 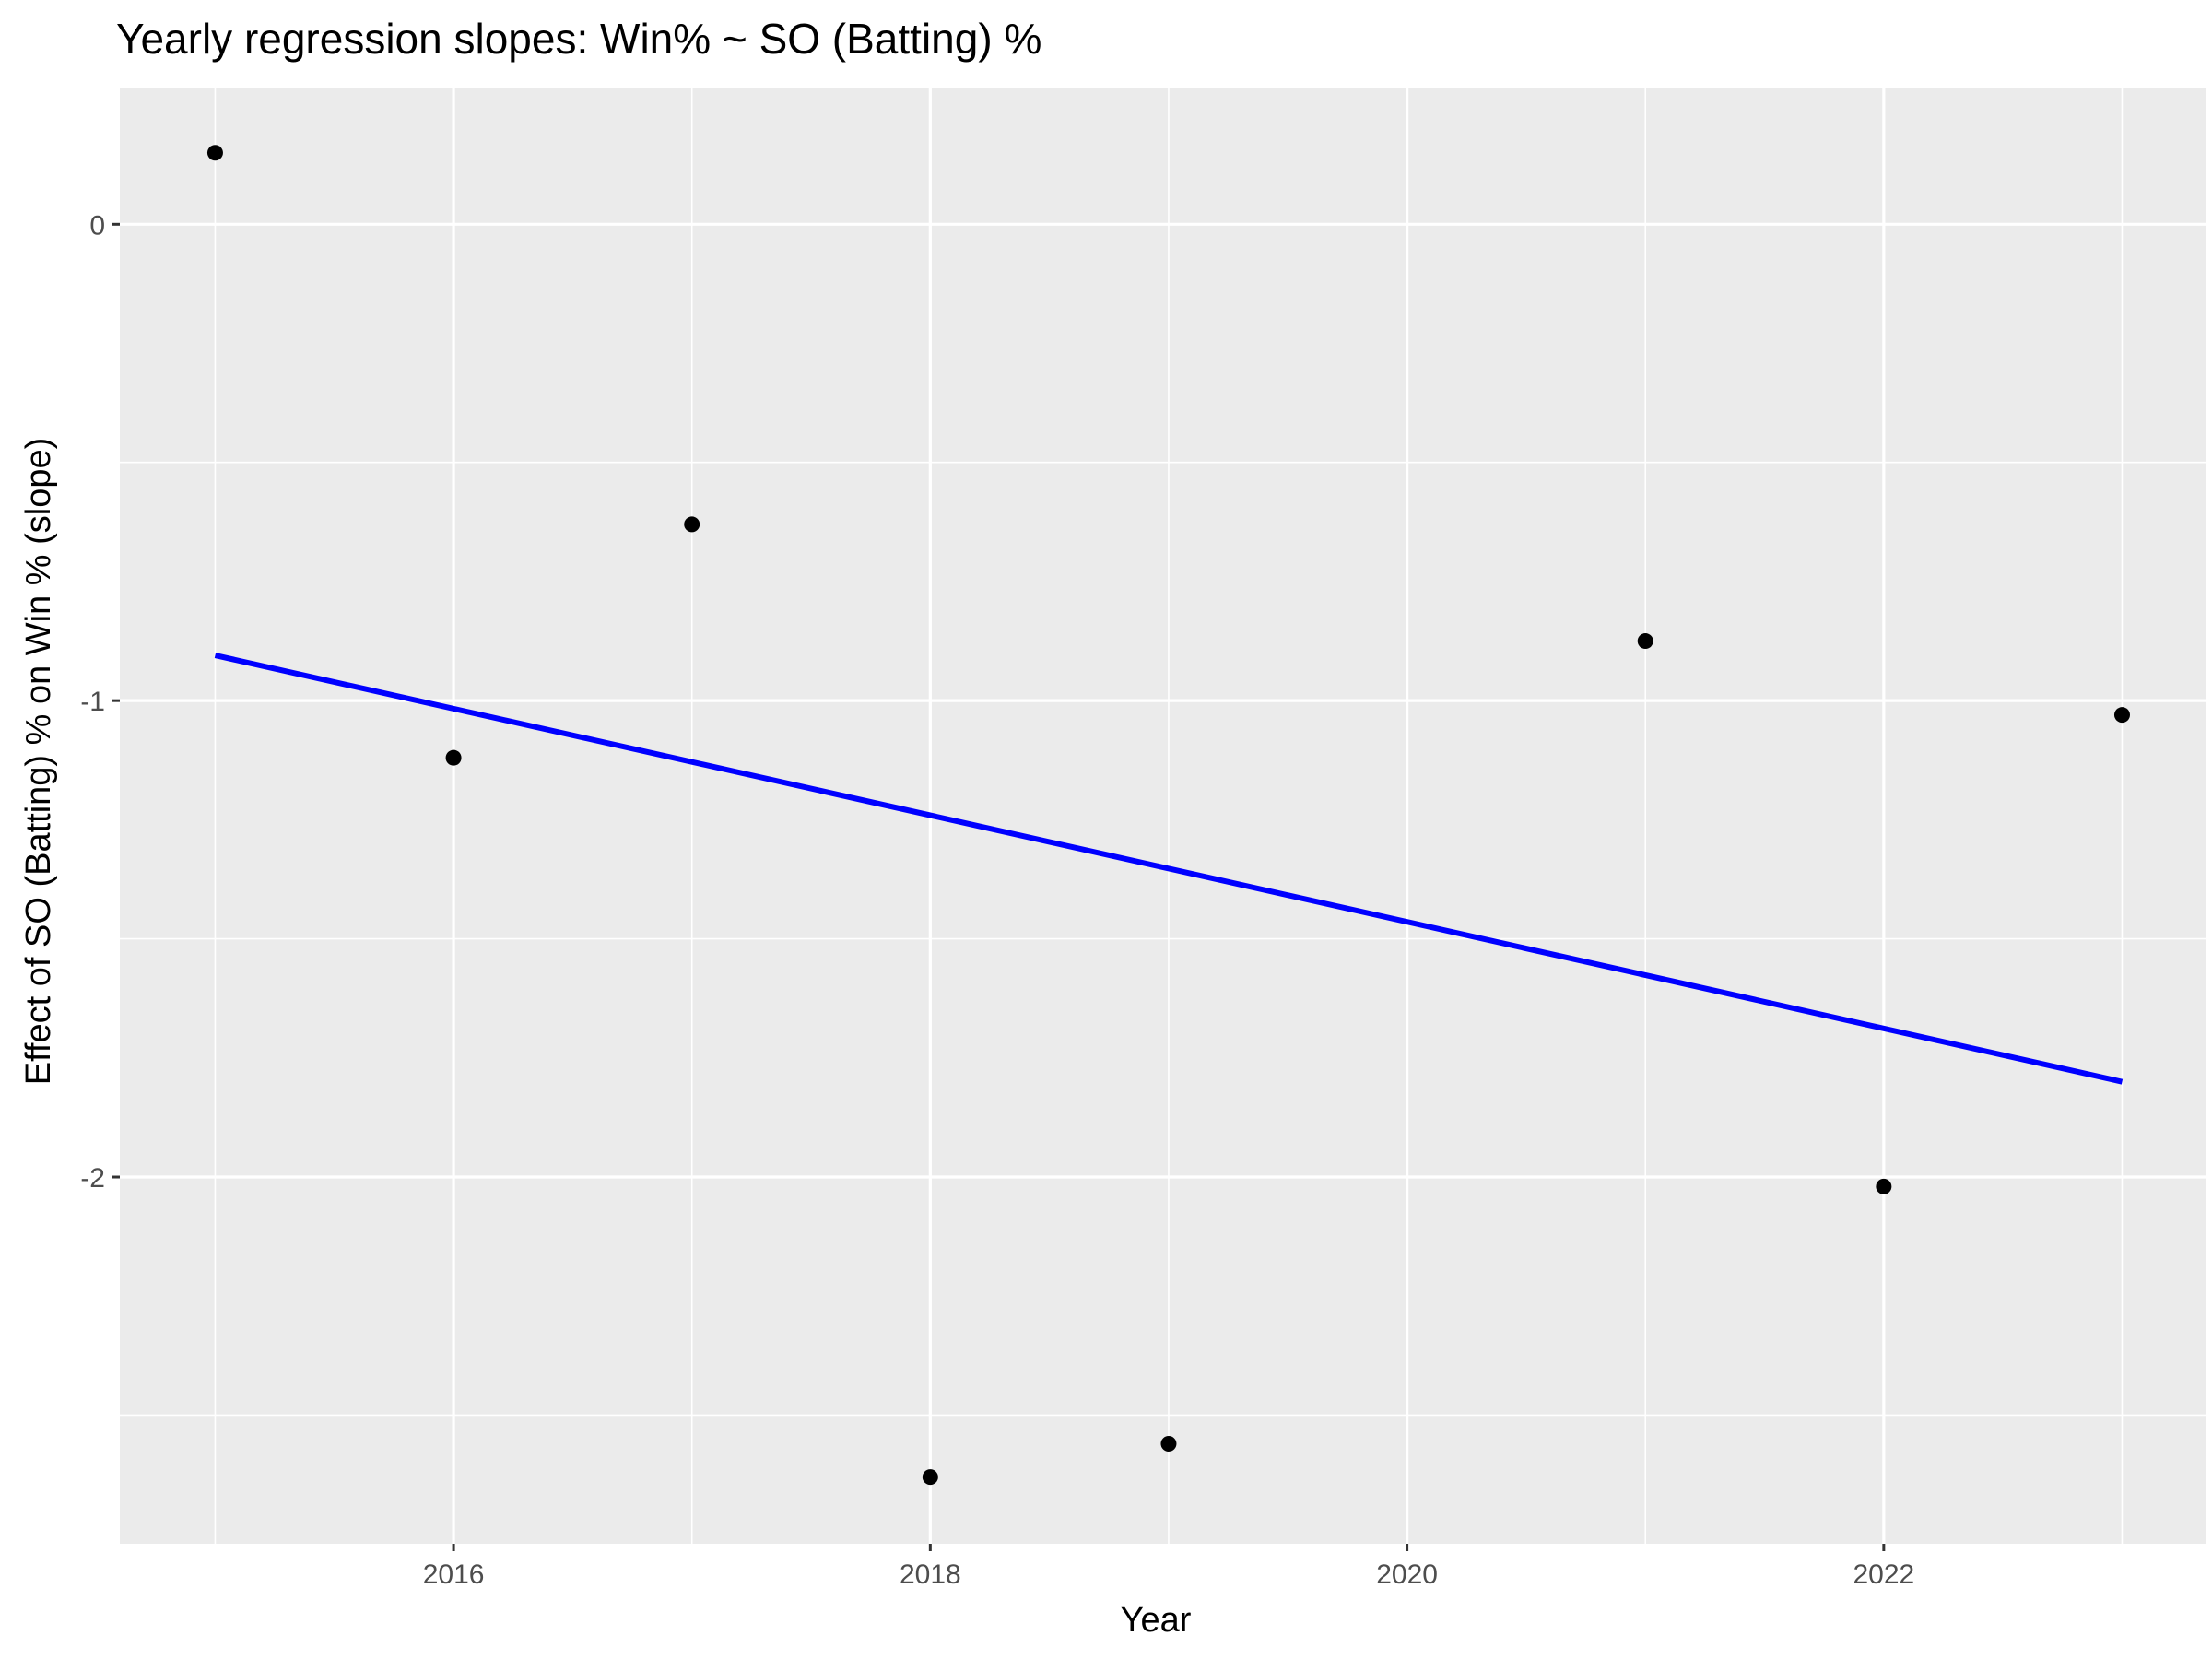 I want to click on y-axis: 0 -1 -2, so click(x=100, y=702).